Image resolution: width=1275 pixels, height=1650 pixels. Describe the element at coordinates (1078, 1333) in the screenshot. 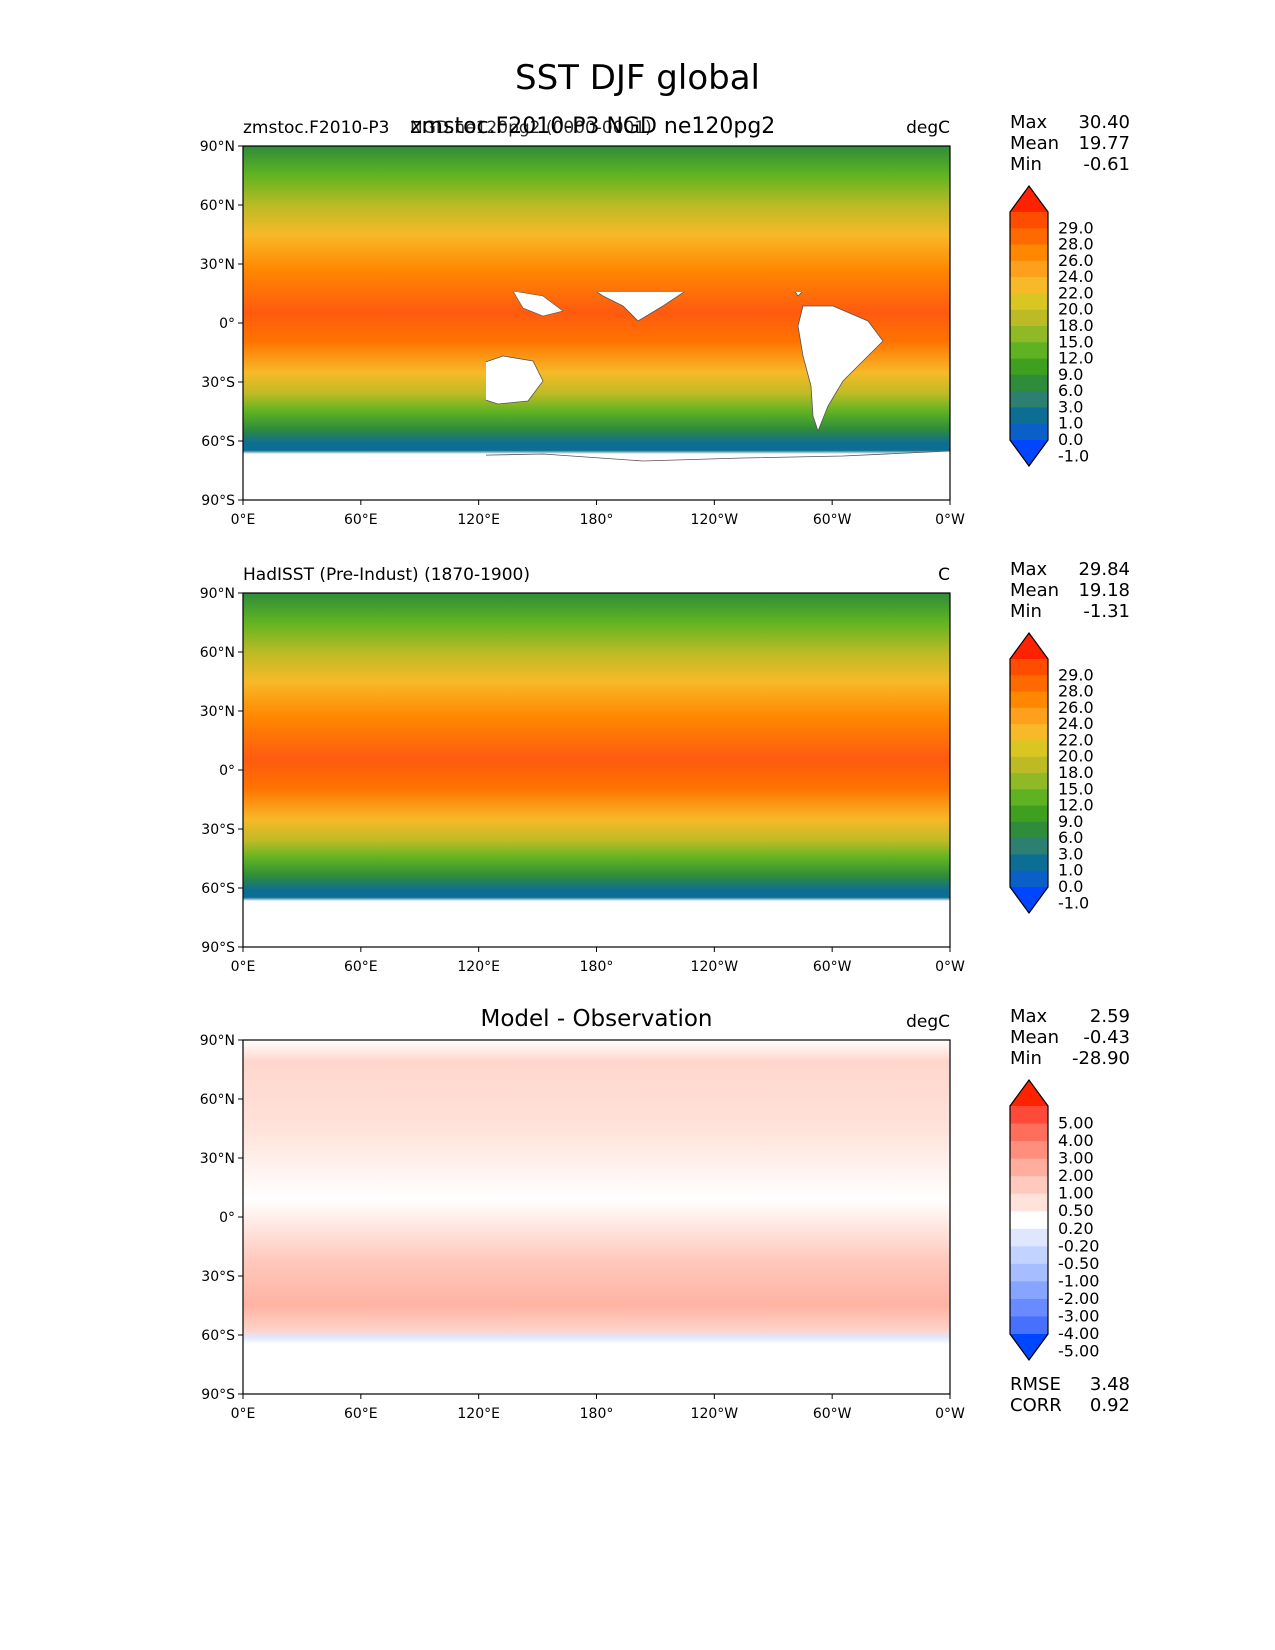

I see `colorbar-tick-label: -4.00` at that location.